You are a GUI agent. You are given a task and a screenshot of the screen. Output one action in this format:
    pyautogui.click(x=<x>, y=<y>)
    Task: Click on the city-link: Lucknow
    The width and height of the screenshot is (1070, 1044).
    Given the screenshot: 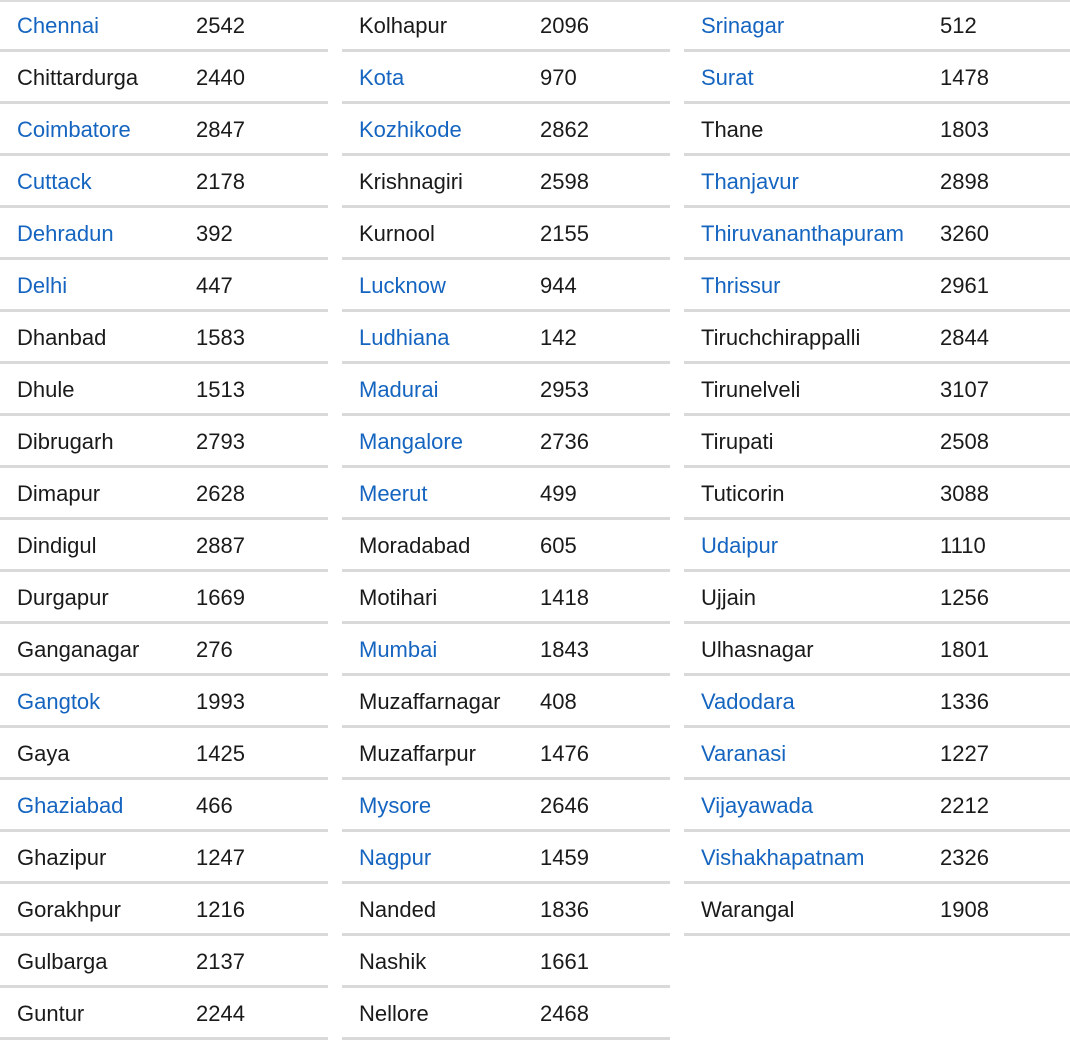 What is the action you would take?
    pyautogui.click(x=402, y=285)
    